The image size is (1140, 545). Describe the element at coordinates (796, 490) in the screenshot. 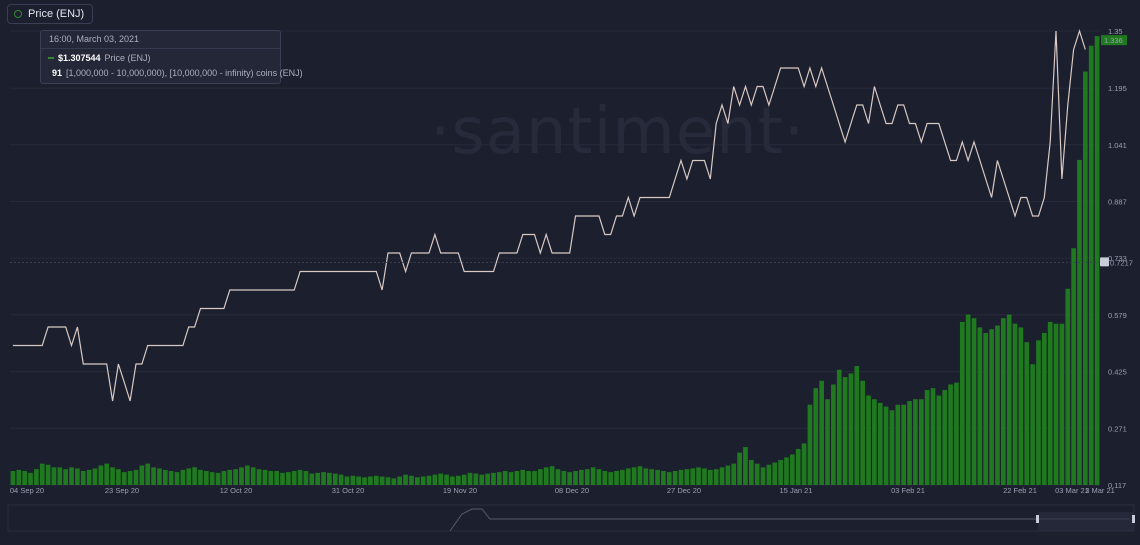

I see `x-tick-label: 15 Jan 21` at that location.